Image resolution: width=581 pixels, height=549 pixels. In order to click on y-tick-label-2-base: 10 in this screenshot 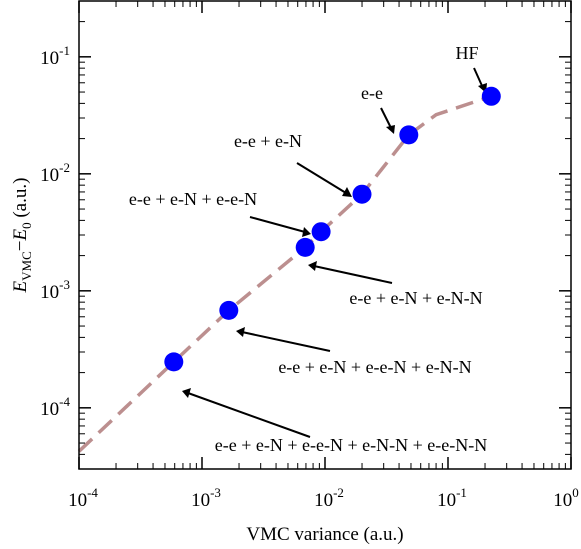, I will do `click(49, 175)`.